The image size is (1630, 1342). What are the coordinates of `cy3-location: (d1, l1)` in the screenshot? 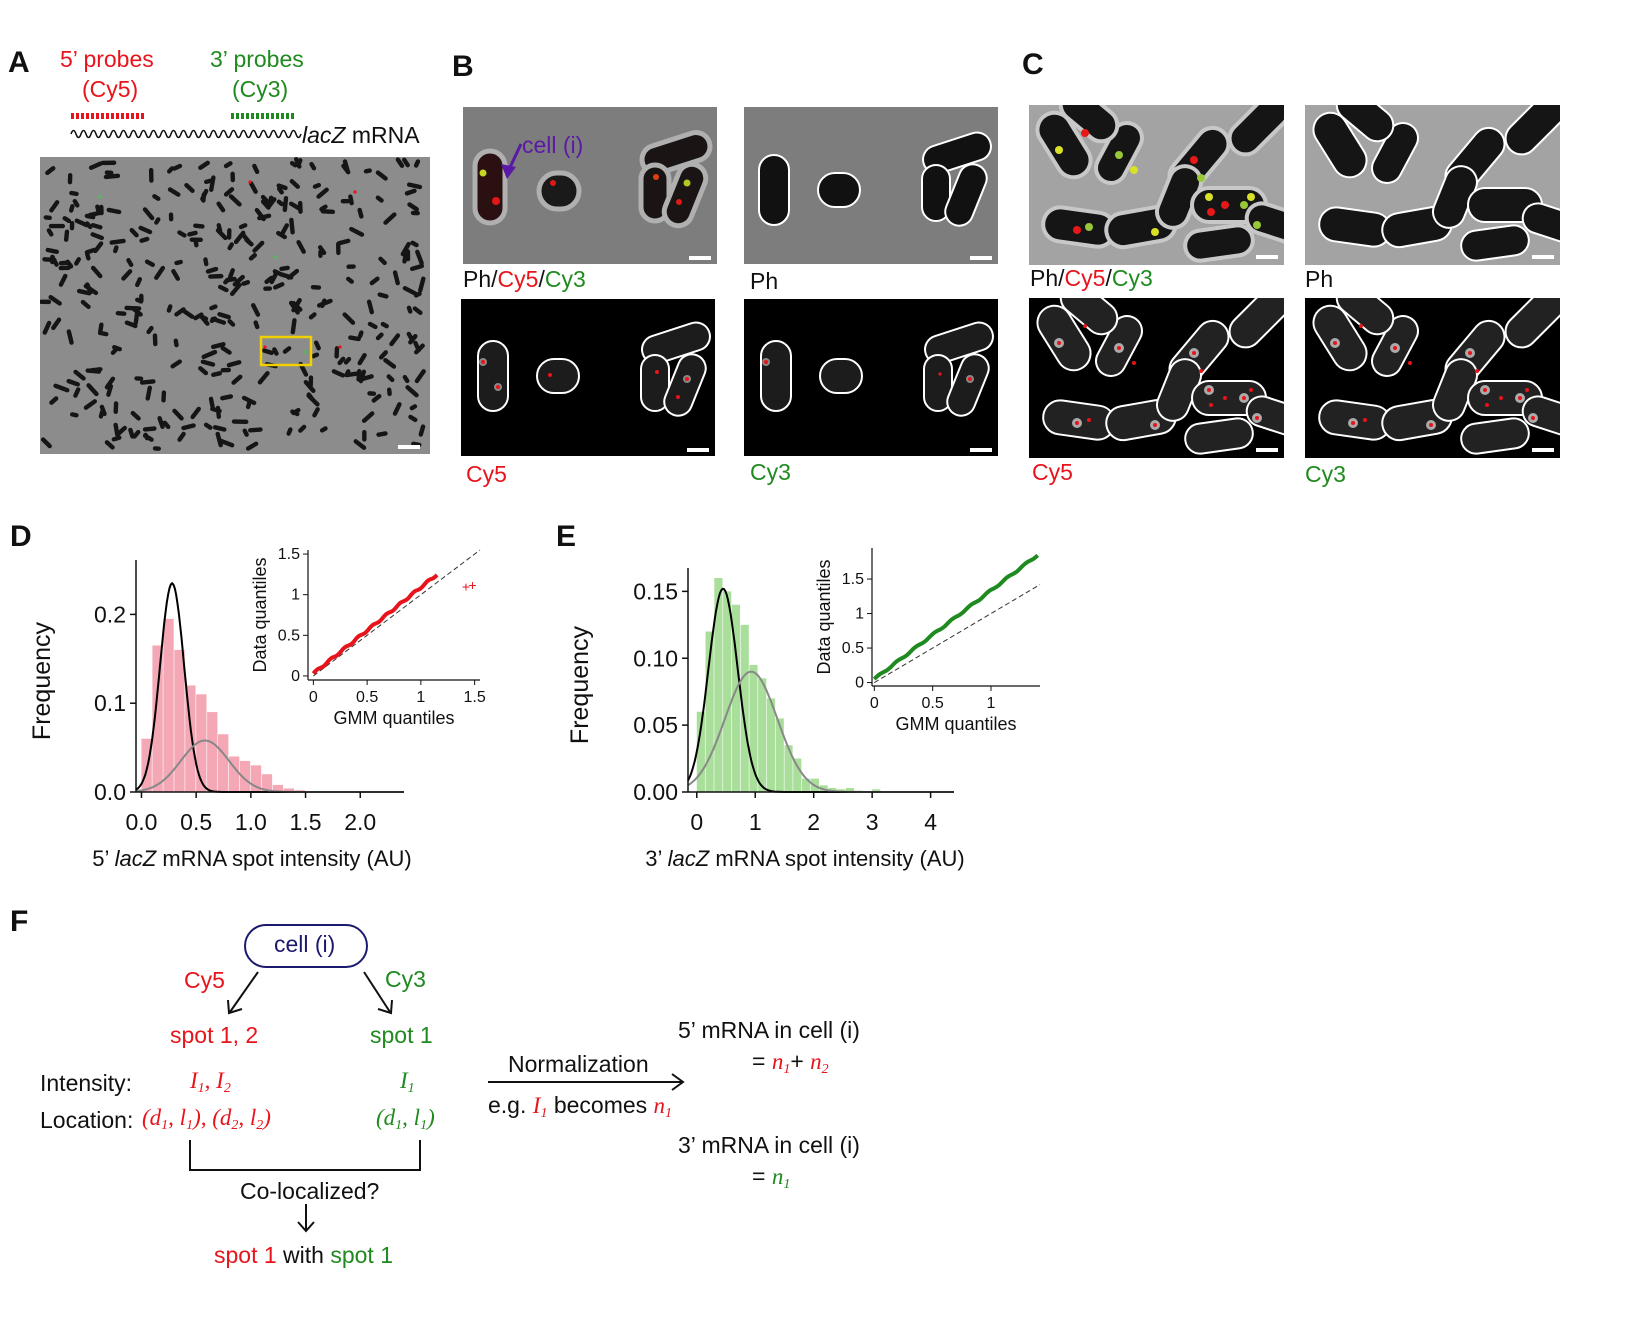 It's located at (405, 1119).